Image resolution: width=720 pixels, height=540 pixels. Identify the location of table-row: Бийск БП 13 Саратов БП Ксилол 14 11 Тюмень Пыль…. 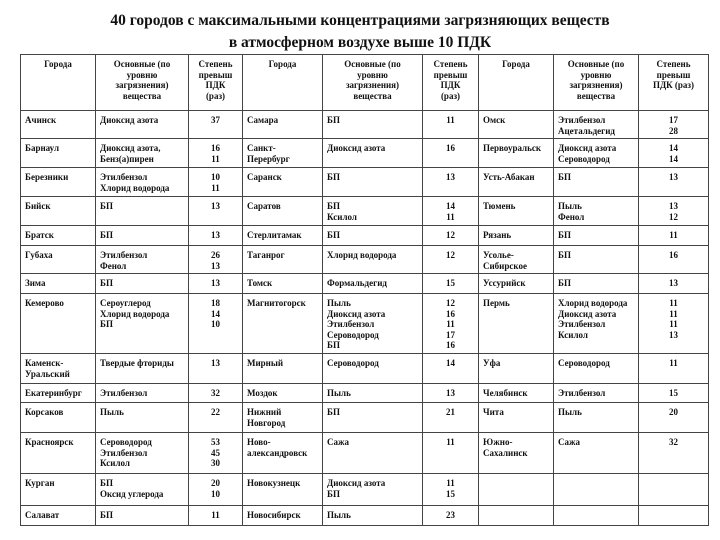
(364, 211).